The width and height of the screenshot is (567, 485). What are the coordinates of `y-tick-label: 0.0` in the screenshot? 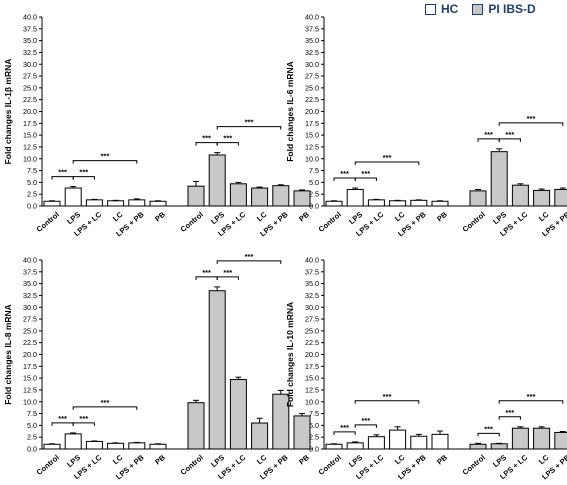 It's located at (32, 449).